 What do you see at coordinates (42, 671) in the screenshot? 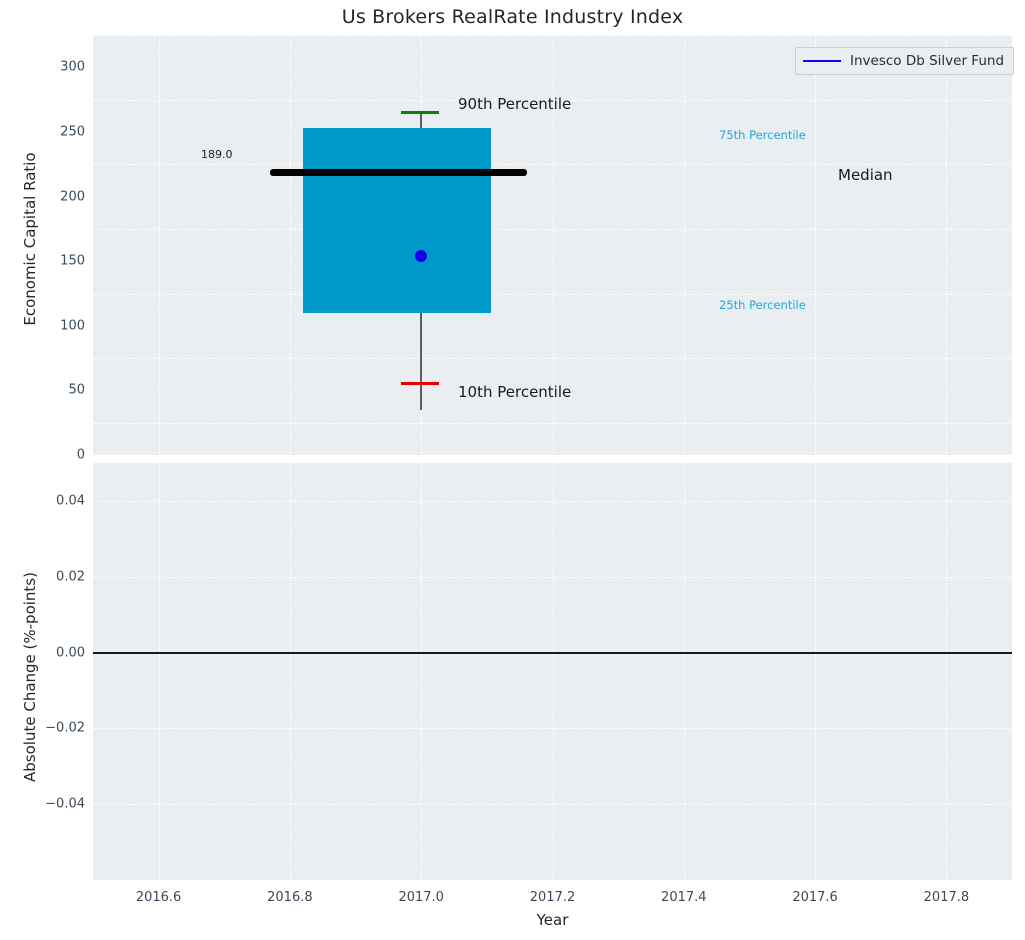
I see `bottom-panel-y-axis: −0.04 −0.02 0.00 0.02 0.04` at bounding box center [42, 671].